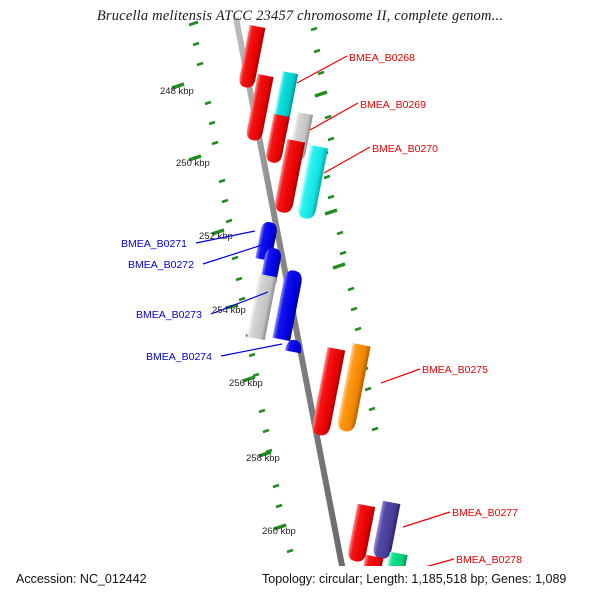 The height and width of the screenshot is (600, 600). Describe the element at coordinates (279, 531) in the screenshot. I see `ruler-tick-label: 260 kbp` at that location.